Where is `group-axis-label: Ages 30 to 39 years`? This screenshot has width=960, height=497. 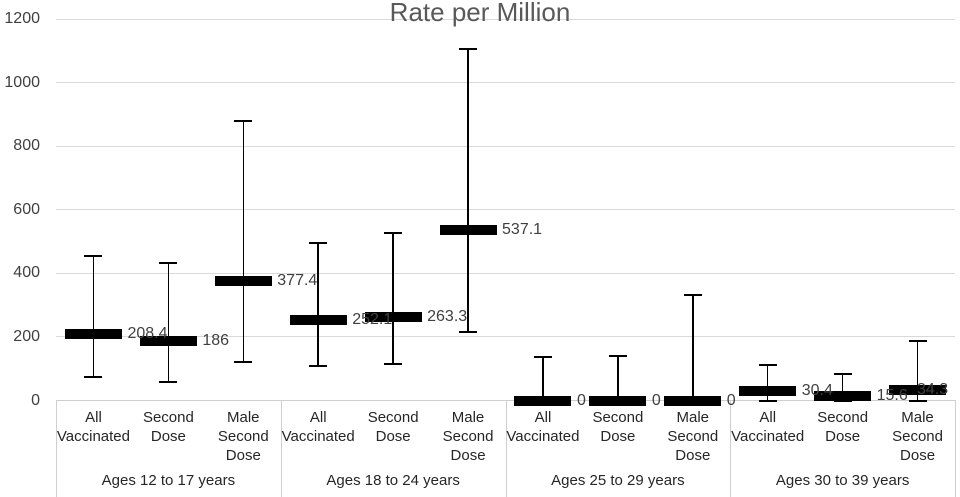 group-axis-label: Ages 30 to 39 years is located at coordinates (842, 480).